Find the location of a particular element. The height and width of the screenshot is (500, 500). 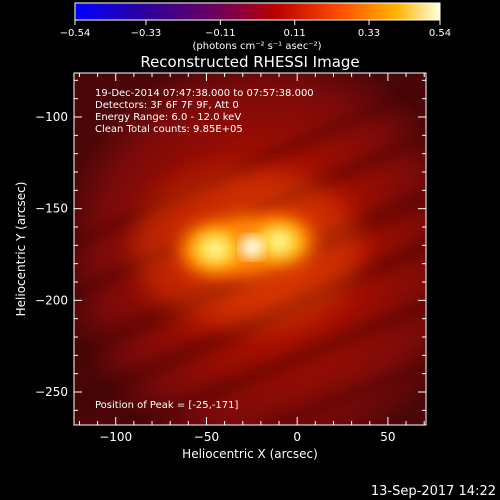

annotation-line: Energy Range: 6.0 - 12.0 keV is located at coordinates (168, 117).